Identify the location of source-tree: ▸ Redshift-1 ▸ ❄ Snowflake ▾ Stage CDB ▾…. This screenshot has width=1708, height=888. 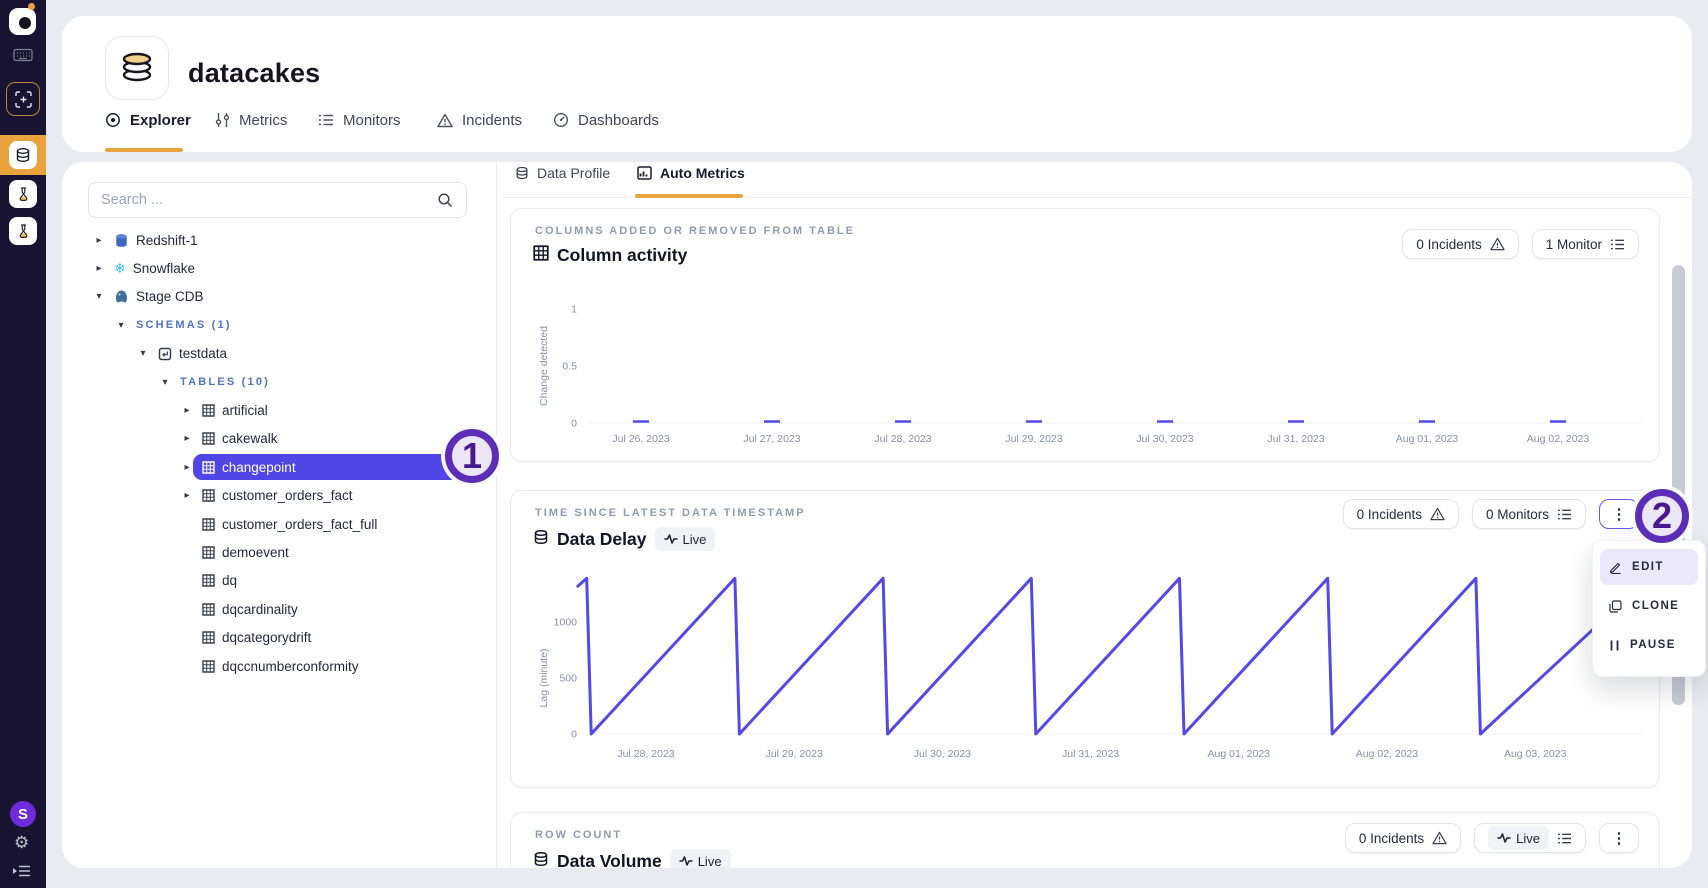
(279, 453).